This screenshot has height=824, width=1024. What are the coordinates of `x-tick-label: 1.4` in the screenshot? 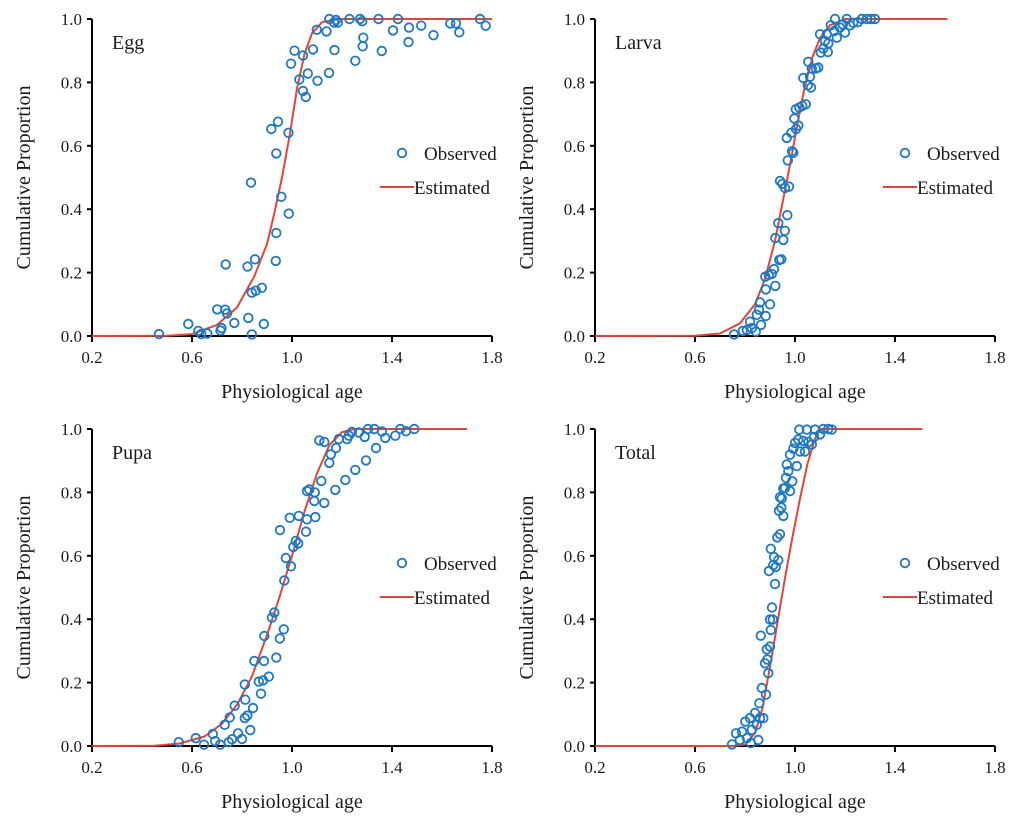 It's located at (895, 767).